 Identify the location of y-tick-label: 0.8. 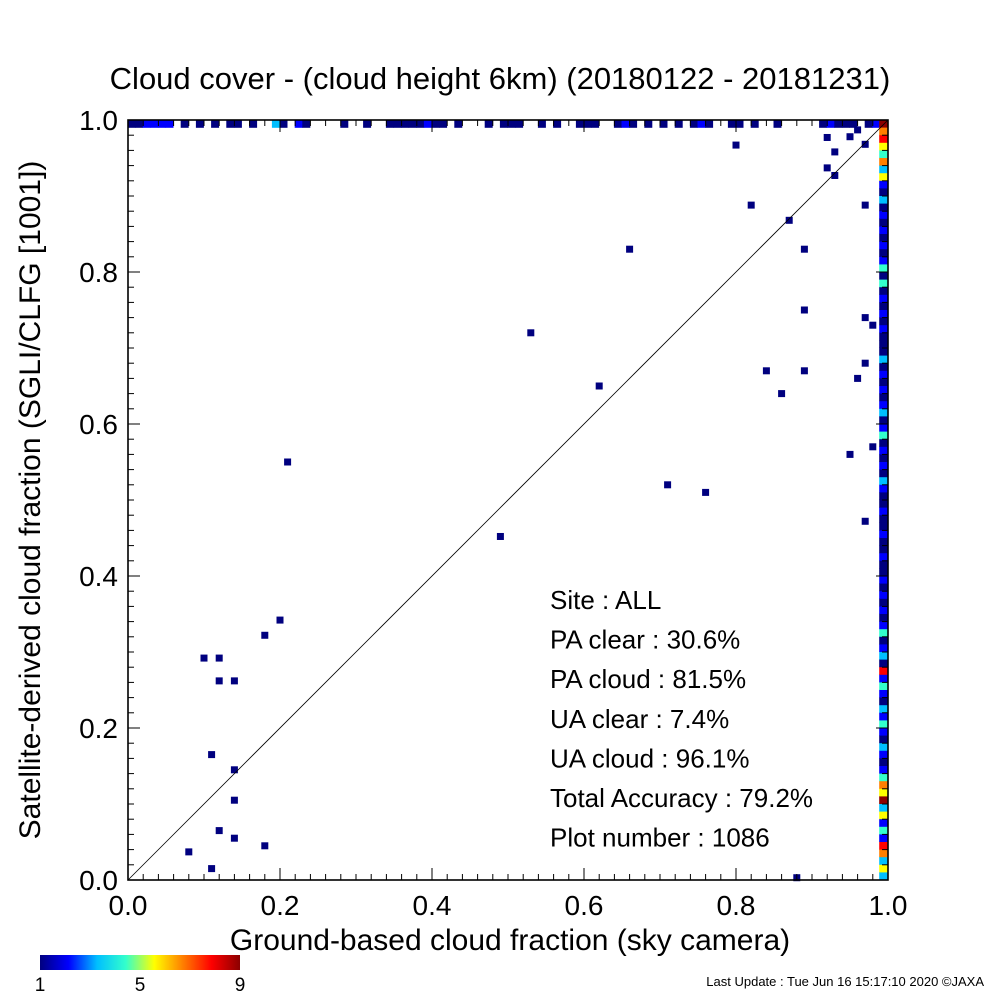
(98, 272).